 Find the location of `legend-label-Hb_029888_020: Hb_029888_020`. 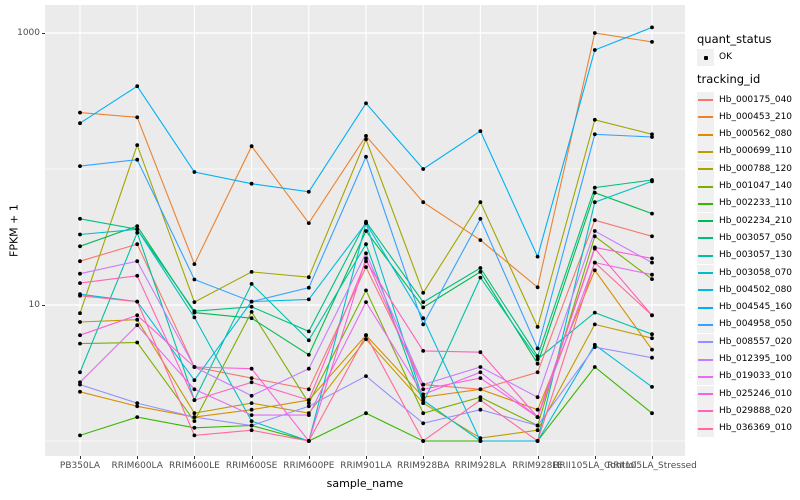

legend-label-Hb_029888_020: Hb_029888_020 is located at coordinates (756, 410).